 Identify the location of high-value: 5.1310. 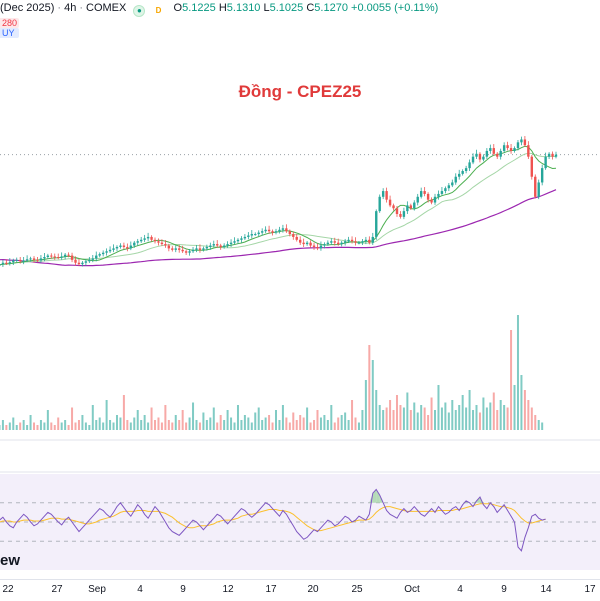
(244, 8).